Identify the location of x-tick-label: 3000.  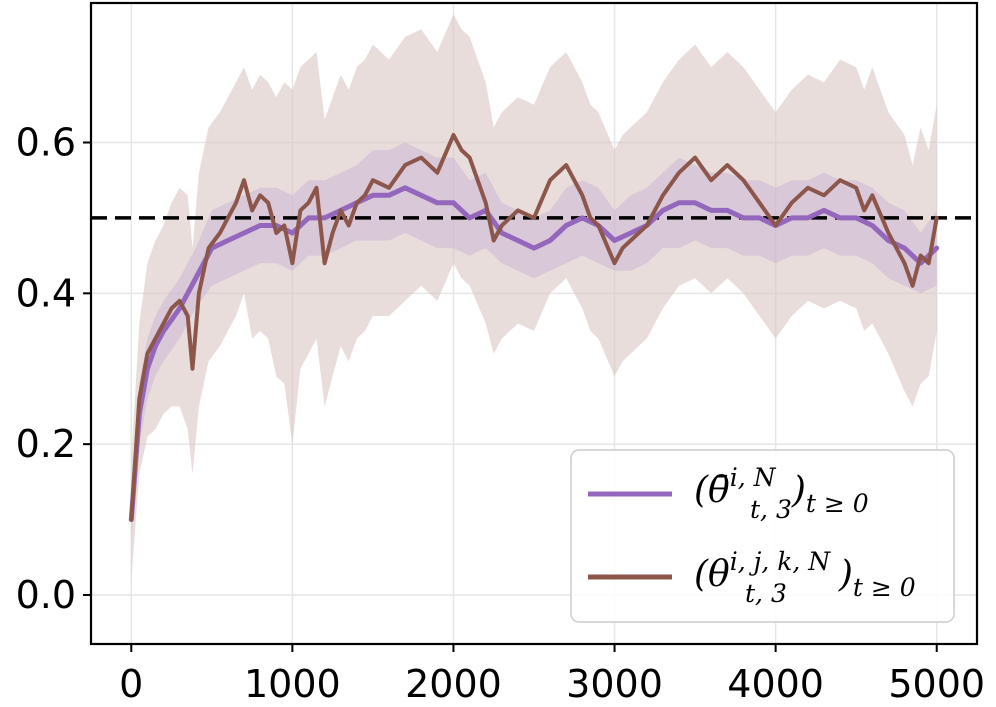
(614, 684).